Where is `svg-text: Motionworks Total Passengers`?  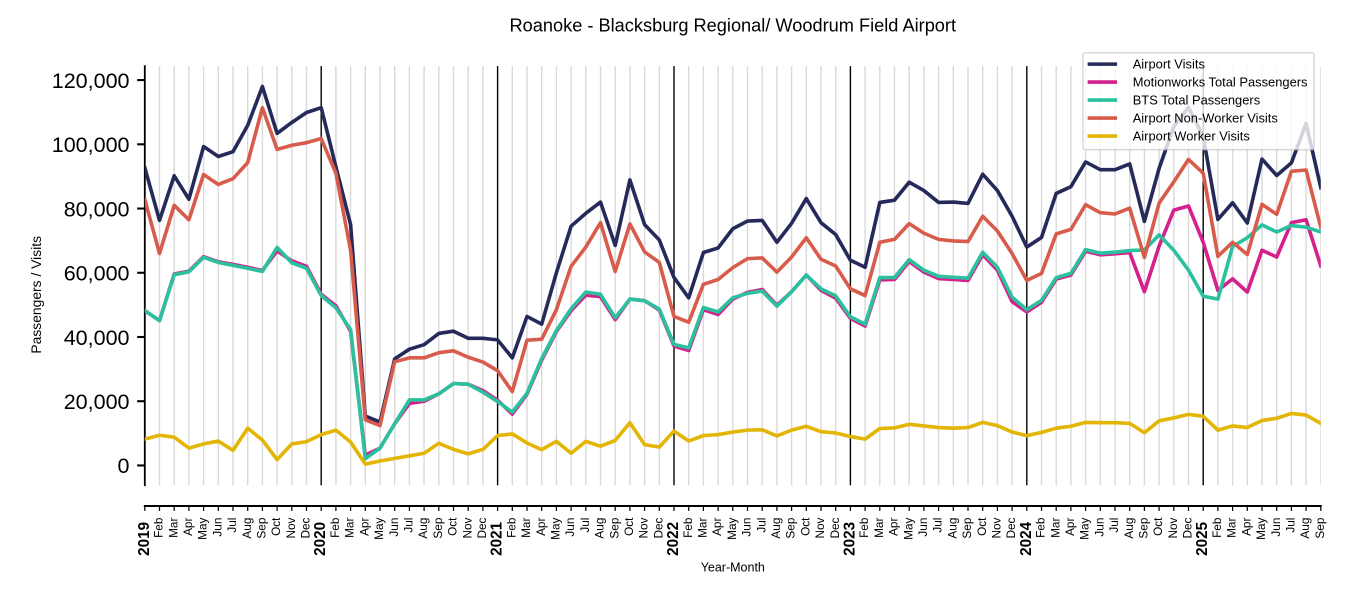 svg-text: Motionworks Total Passengers is located at coordinates (1220, 82).